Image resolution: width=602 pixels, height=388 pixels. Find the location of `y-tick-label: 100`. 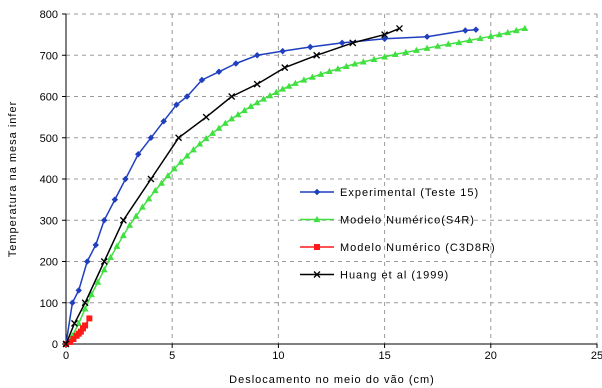

y-tick-label: 100 is located at coordinates (49, 304).